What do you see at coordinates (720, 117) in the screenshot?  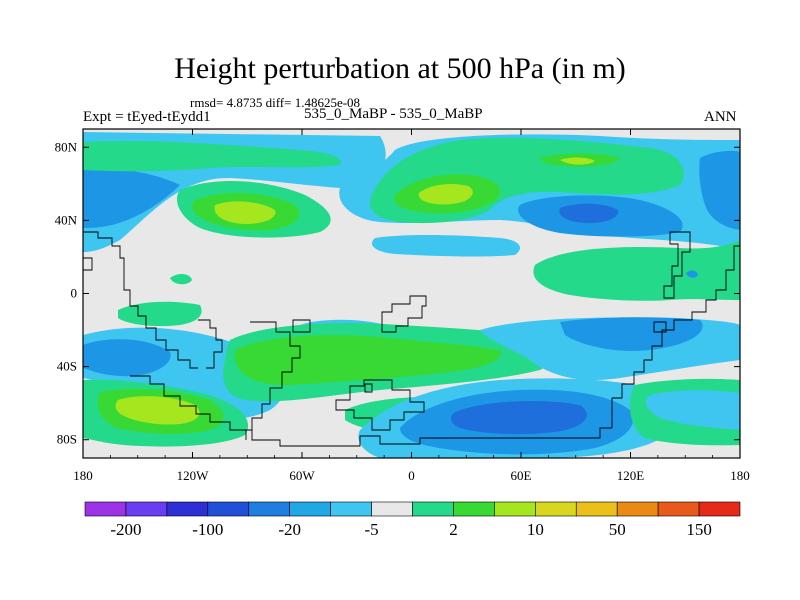 I see `season-label: ANN` at bounding box center [720, 117].